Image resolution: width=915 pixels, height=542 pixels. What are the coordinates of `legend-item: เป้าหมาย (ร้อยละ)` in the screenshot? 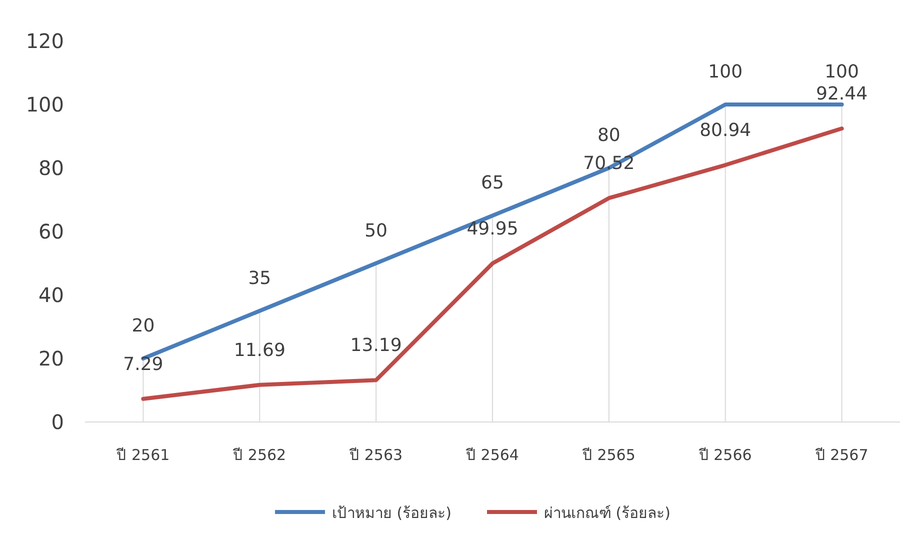 It's located at (392, 513).